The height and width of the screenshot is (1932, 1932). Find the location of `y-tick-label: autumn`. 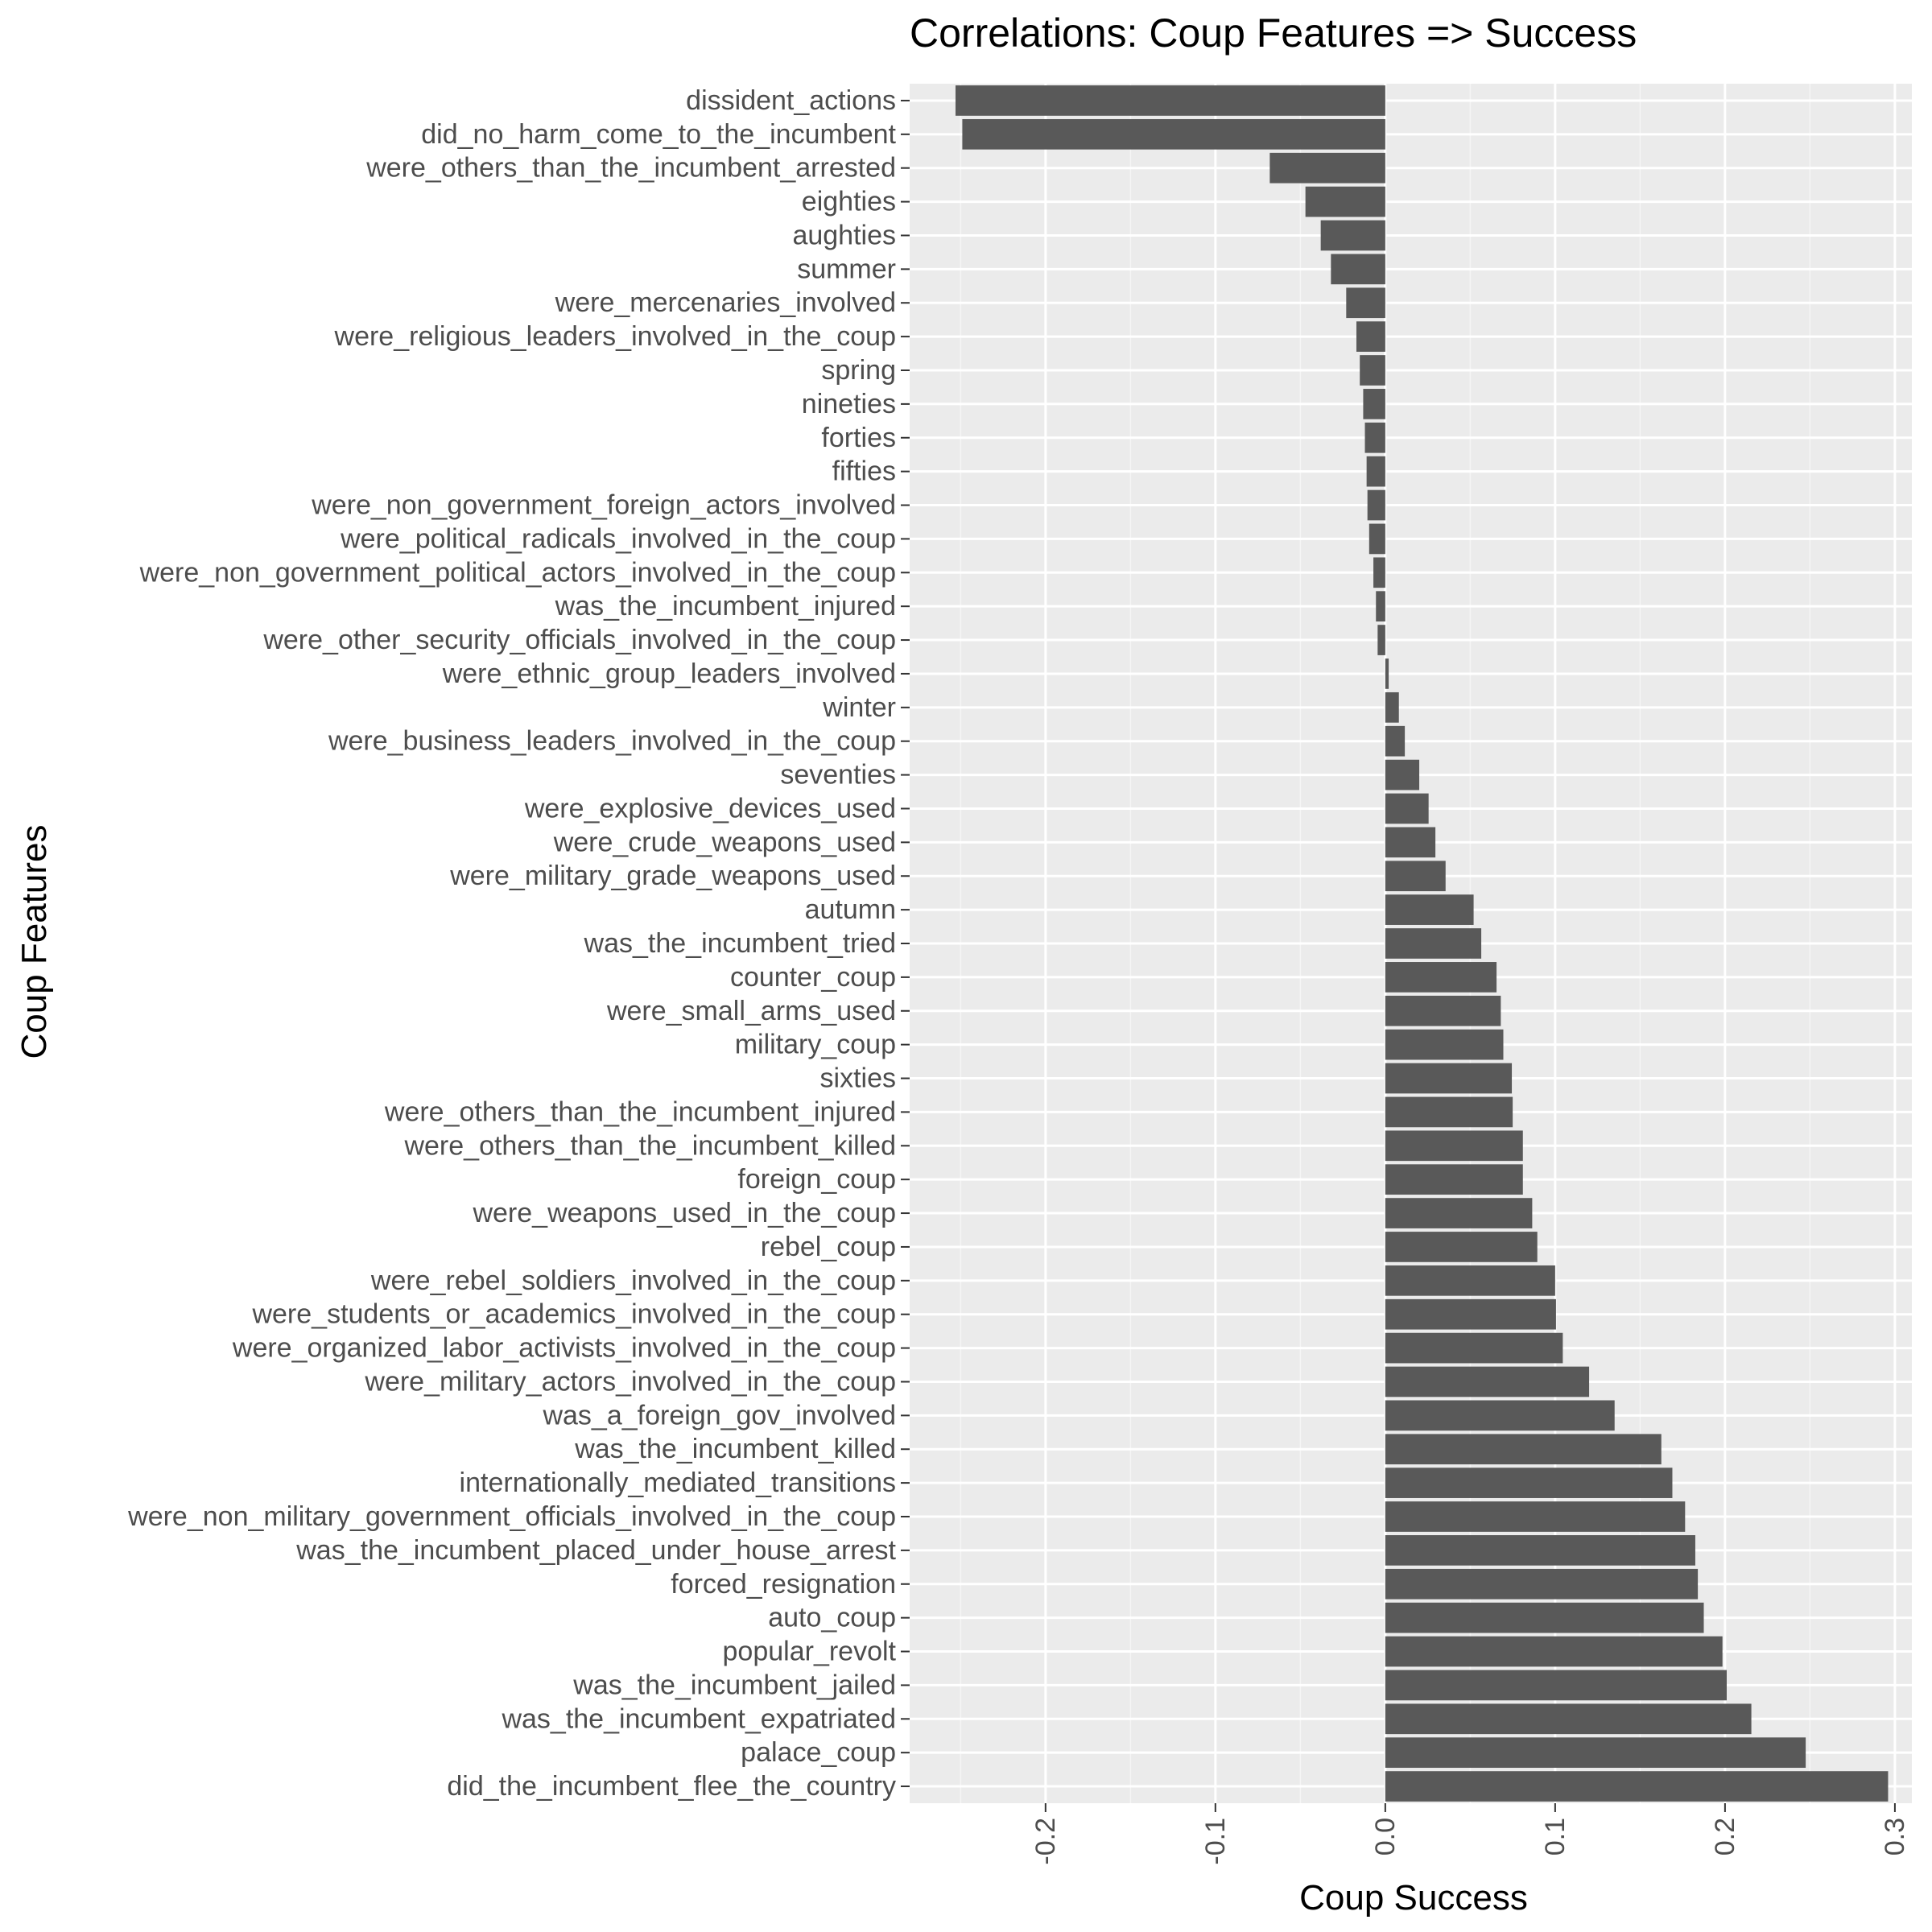

y-tick-label: autumn is located at coordinates (850, 909).